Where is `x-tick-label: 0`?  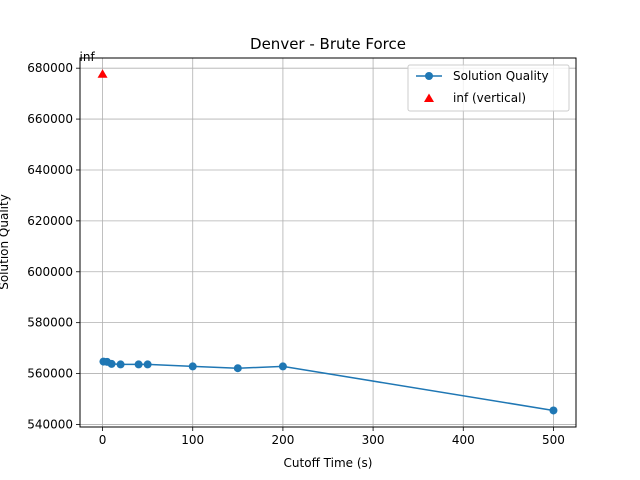
x-tick-label: 0 is located at coordinates (103, 440).